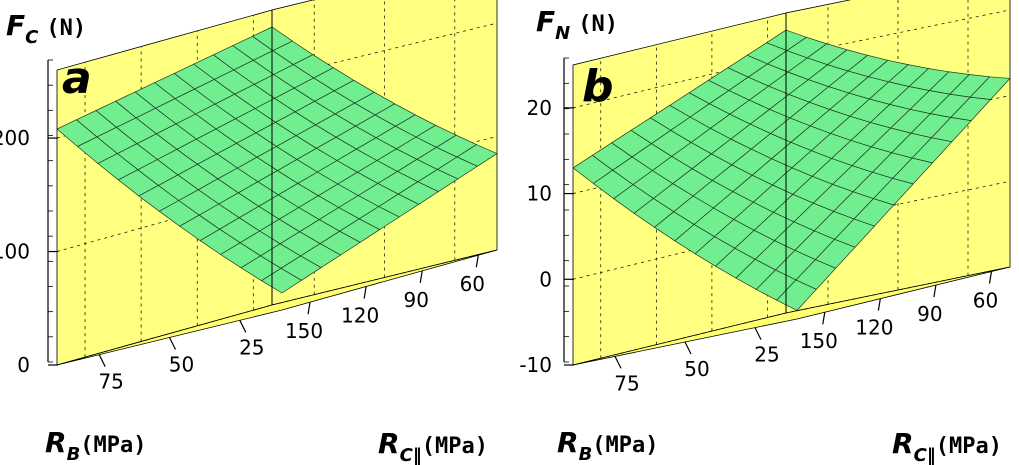 The image size is (1019, 465). What do you see at coordinates (539, 108) in the screenshot?
I see `z-tick-label: 20` at bounding box center [539, 108].